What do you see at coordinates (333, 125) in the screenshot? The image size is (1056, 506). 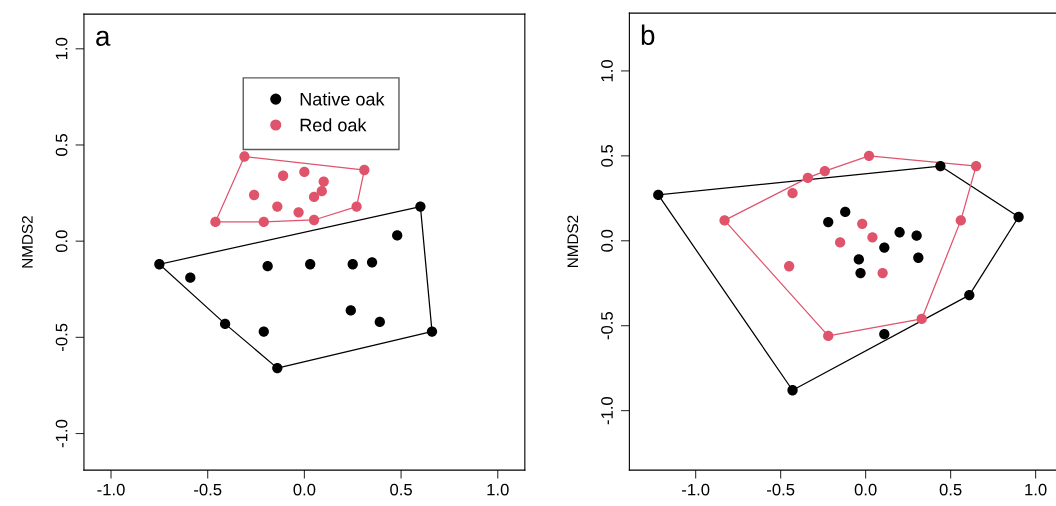 I see `legend-label: Red oak` at bounding box center [333, 125].